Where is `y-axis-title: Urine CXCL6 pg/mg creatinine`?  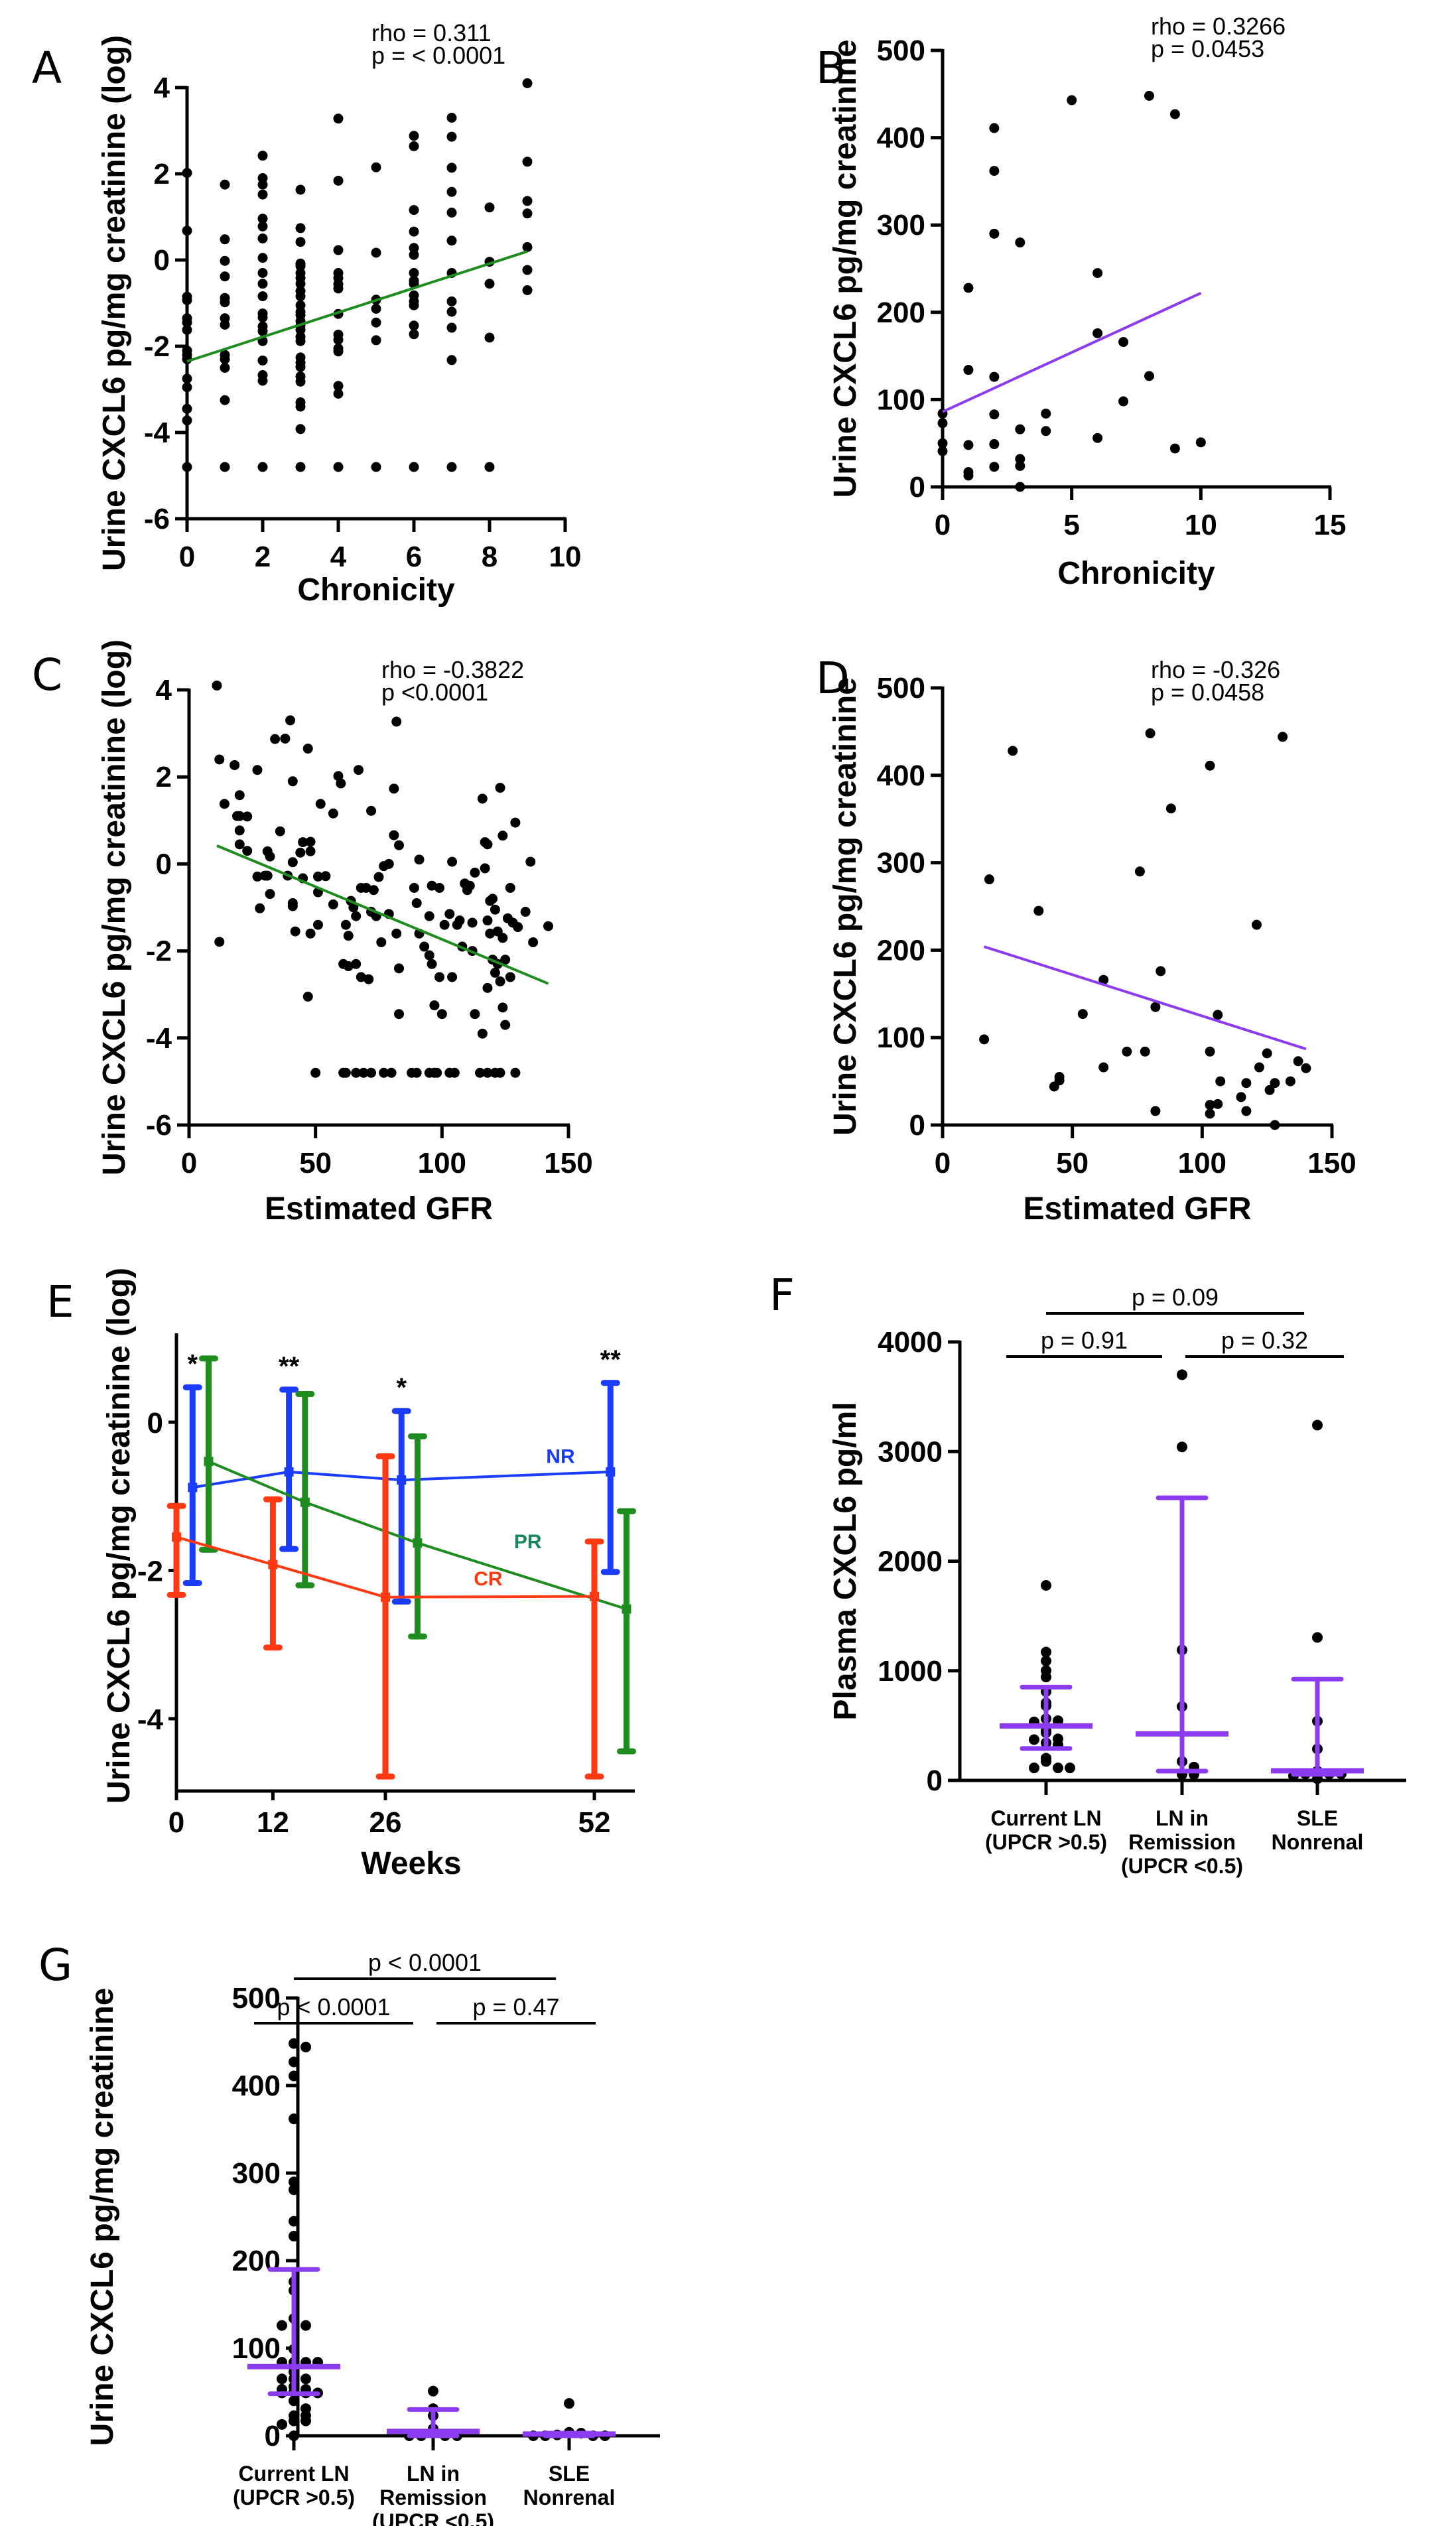 y-axis-title: Urine CXCL6 pg/mg creatinine is located at coordinates (102, 2217).